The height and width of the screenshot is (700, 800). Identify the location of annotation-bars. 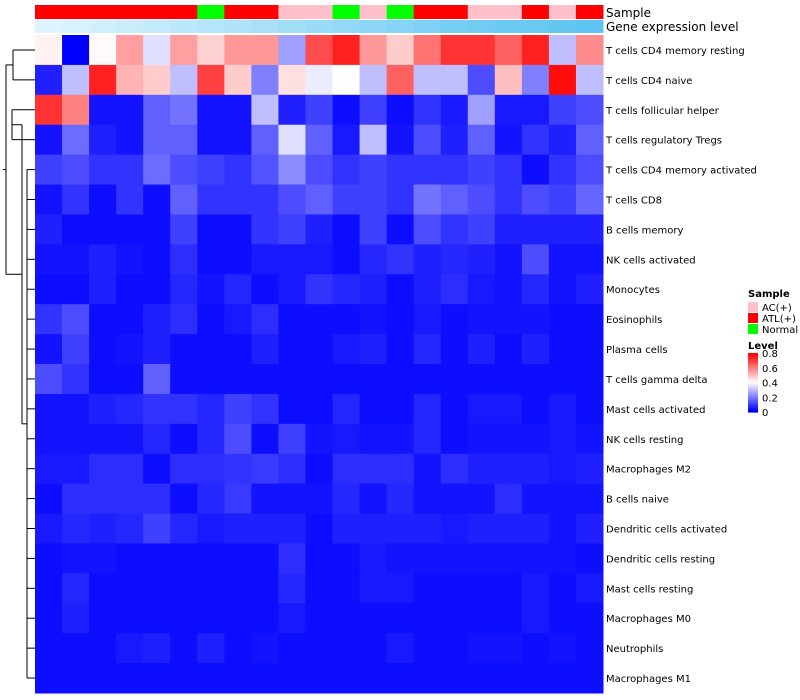
(319, 19).